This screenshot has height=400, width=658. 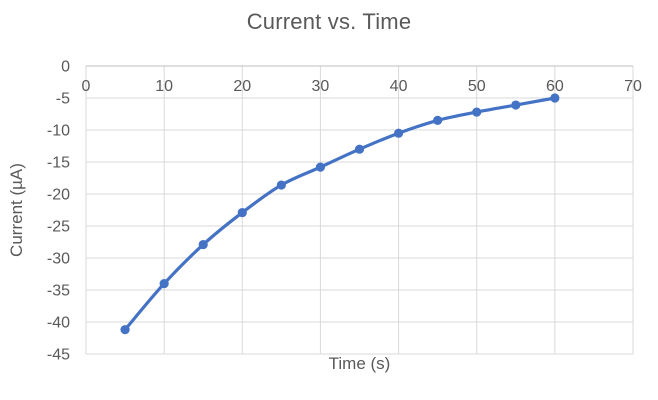 I want to click on x-tick-label: 20, so click(x=242, y=86).